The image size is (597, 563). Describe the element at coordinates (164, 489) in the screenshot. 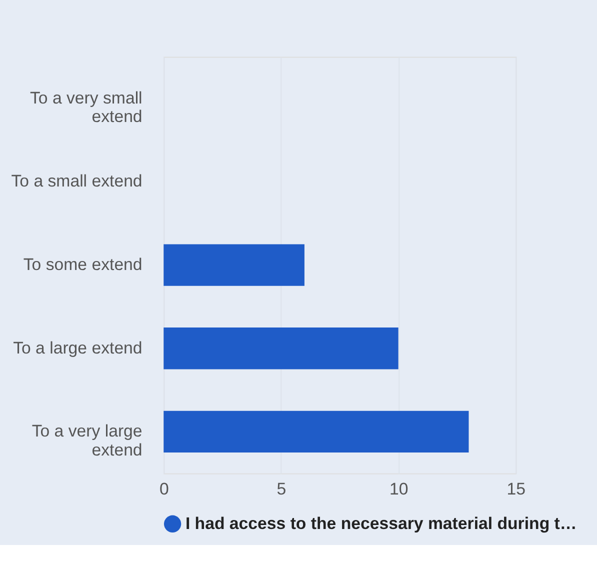

I see `x-tick-label: 0` at that location.